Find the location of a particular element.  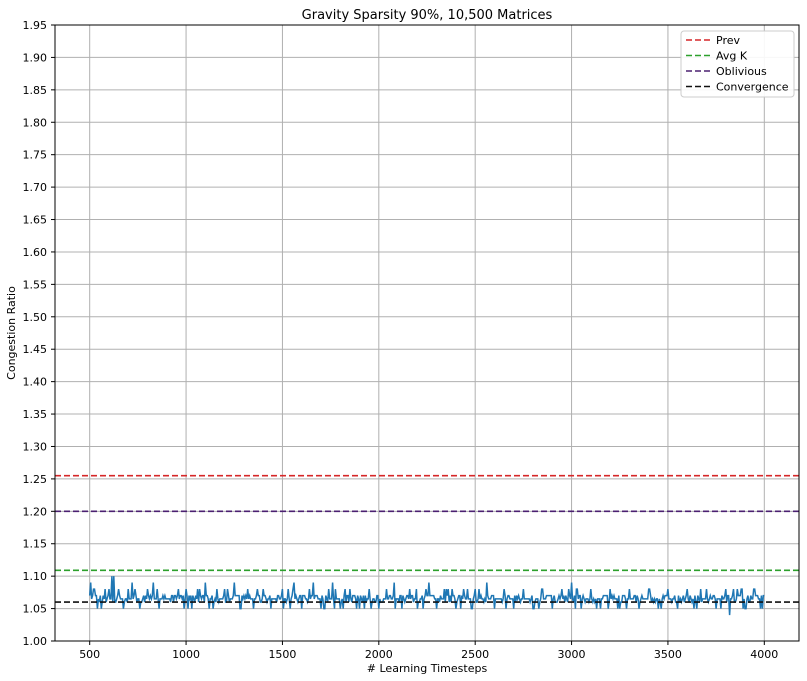

y-tick-label: 1.80 is located at coordinates (35, 122).